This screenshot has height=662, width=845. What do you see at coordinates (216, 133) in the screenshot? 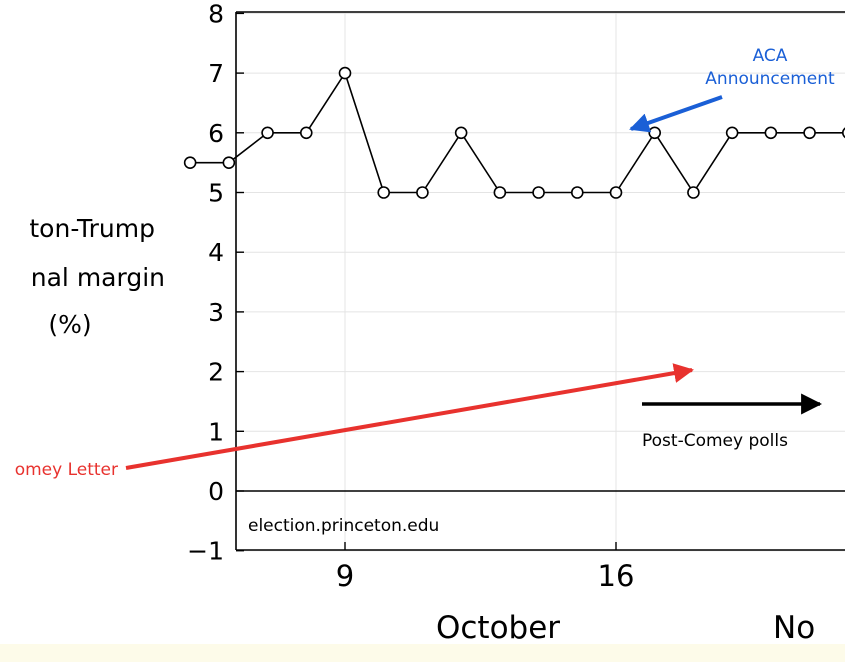
I see `y-tick-label: 6` at bounding box center [216, 133].